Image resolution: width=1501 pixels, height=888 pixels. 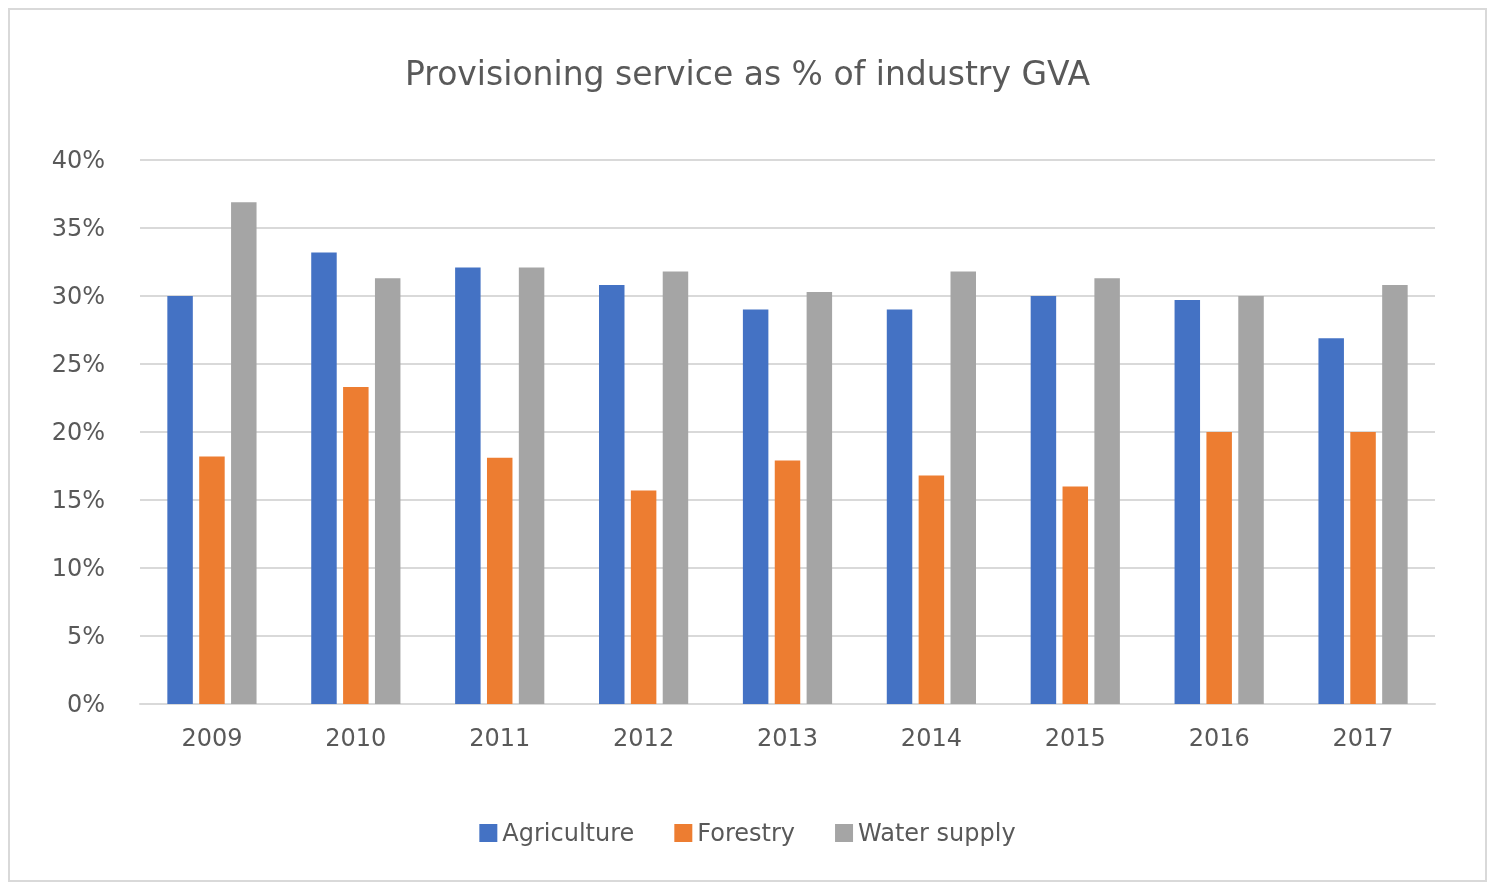 What do you see at coordinates (78, 296) in the screenshot?
I see `y-tick-label: 30%` at bounding box center [78, 296].